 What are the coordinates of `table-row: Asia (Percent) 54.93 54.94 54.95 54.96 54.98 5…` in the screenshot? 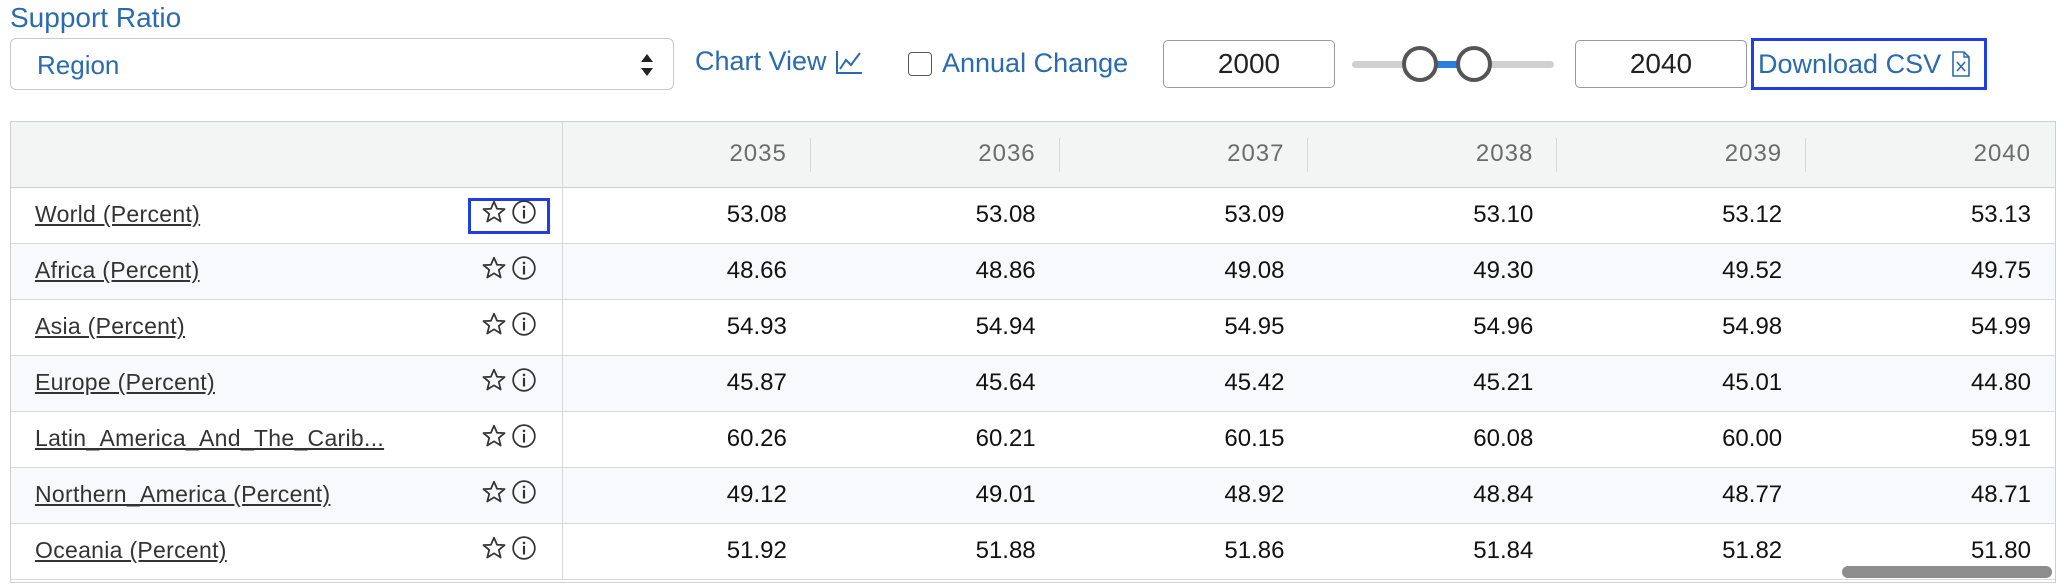 It's located at (1033, 327).